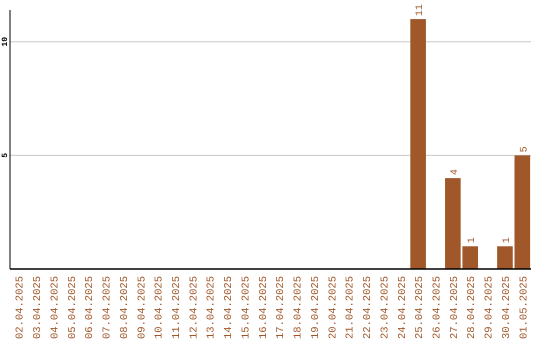  What do you see at coordinates (420, 10) in the screenshot?
I see `data-label: 11` at bounding box center [420, 10].